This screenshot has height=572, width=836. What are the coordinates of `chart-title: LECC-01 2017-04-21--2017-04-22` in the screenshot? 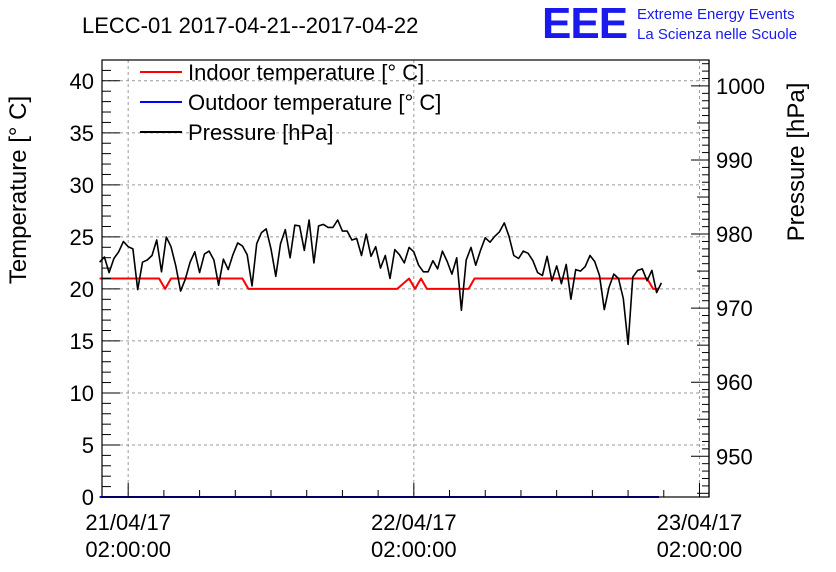 It's located at (250, 25).